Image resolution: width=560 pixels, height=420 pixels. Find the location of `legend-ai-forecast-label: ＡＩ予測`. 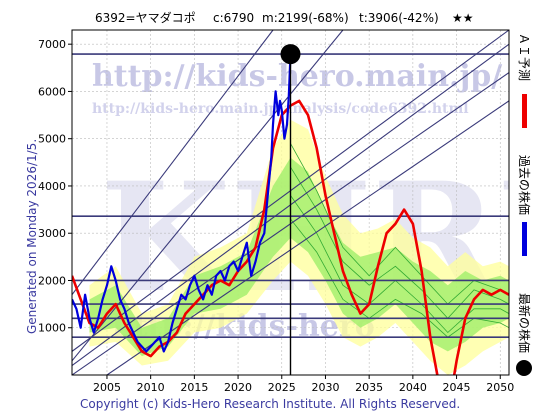

legend-ai-forecast-label: ＡＩ予測 is located at coordinates (524, 57).